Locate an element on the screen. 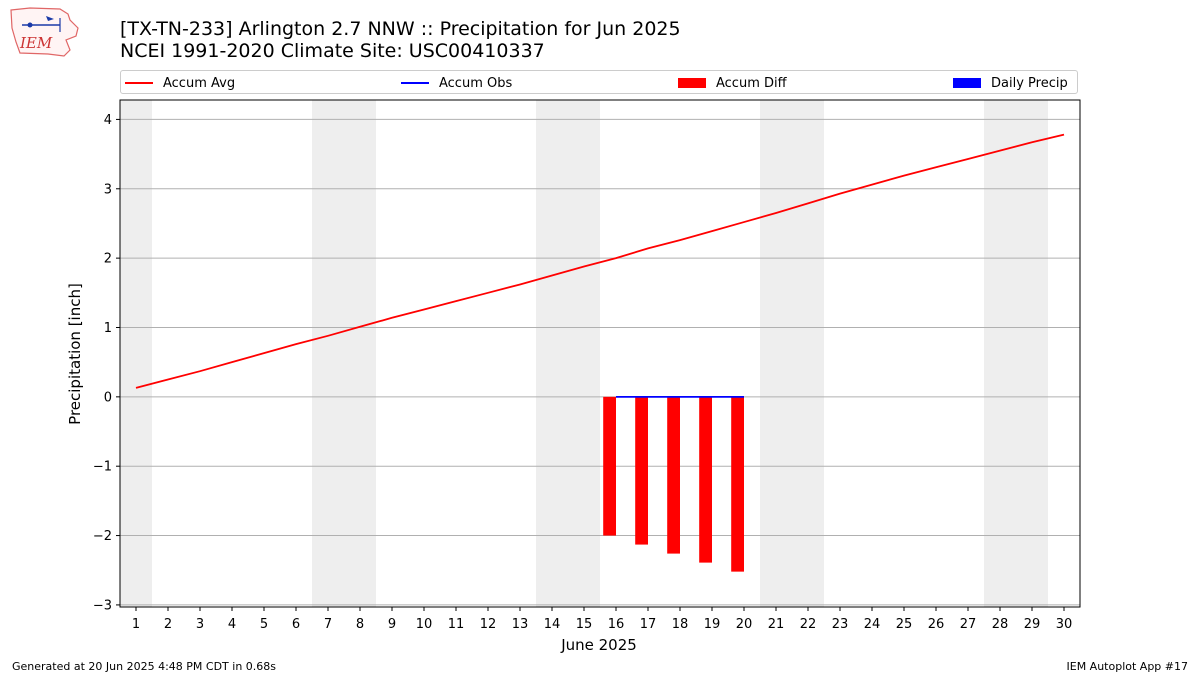 This screenshot has height=675, width=1200. x-tick-label: 9 is located at coordinates (392, 624).